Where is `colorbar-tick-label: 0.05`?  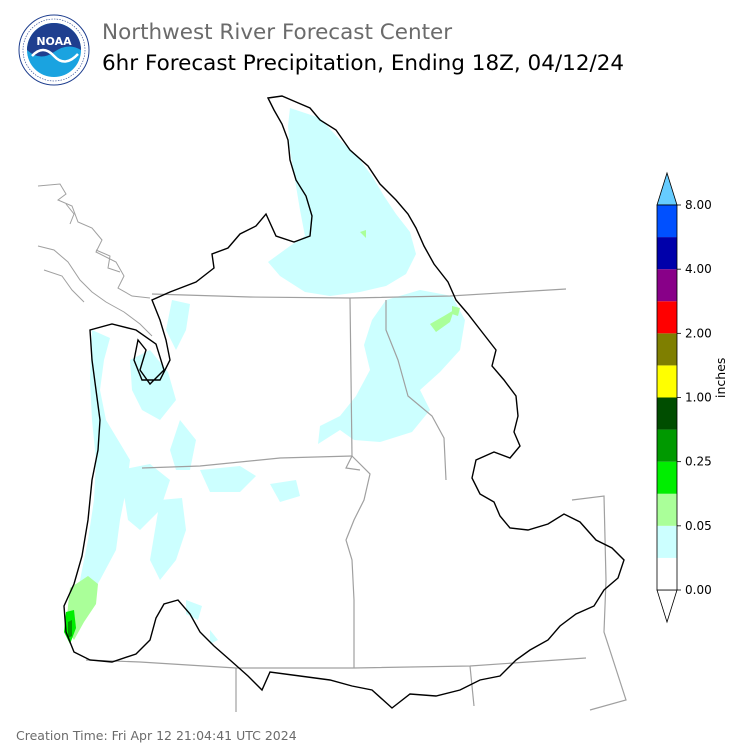
colorbar-tick-label: 0.05 is located at coordinates (698, 526).